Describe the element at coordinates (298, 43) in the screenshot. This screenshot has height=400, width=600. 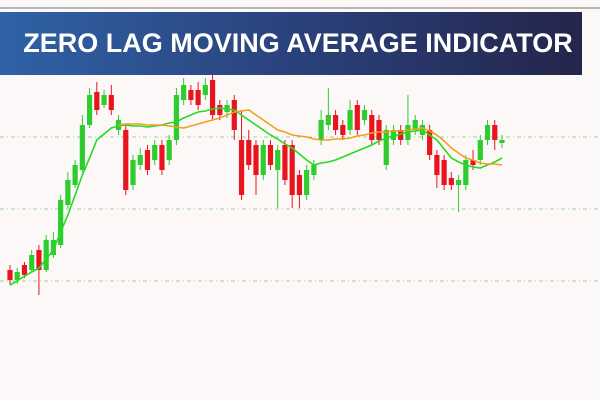
I see `chart-title: ZERO LAG MOVING AVERAGE INDICATOR` at that location.